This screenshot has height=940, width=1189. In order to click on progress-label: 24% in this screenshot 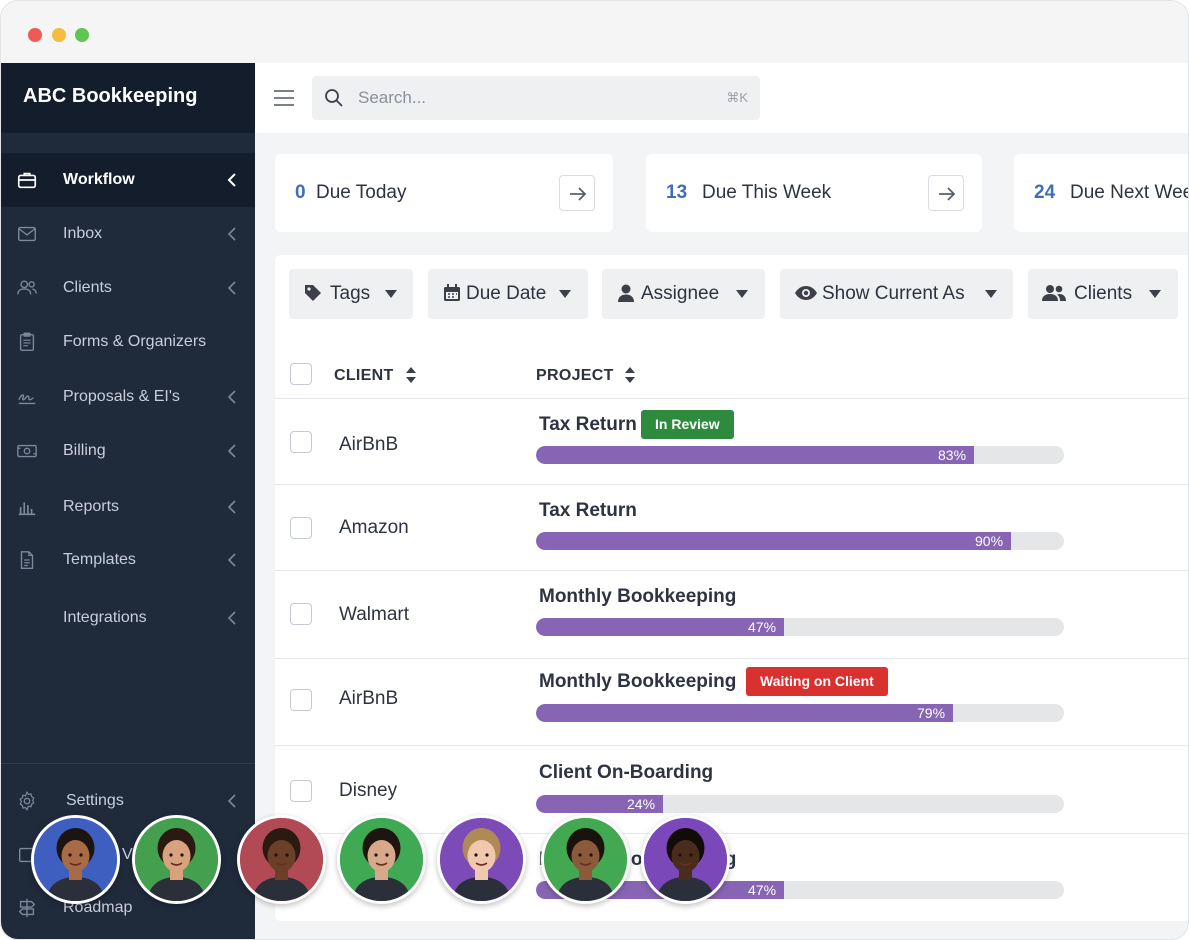, I will do `click(641, 804)`.